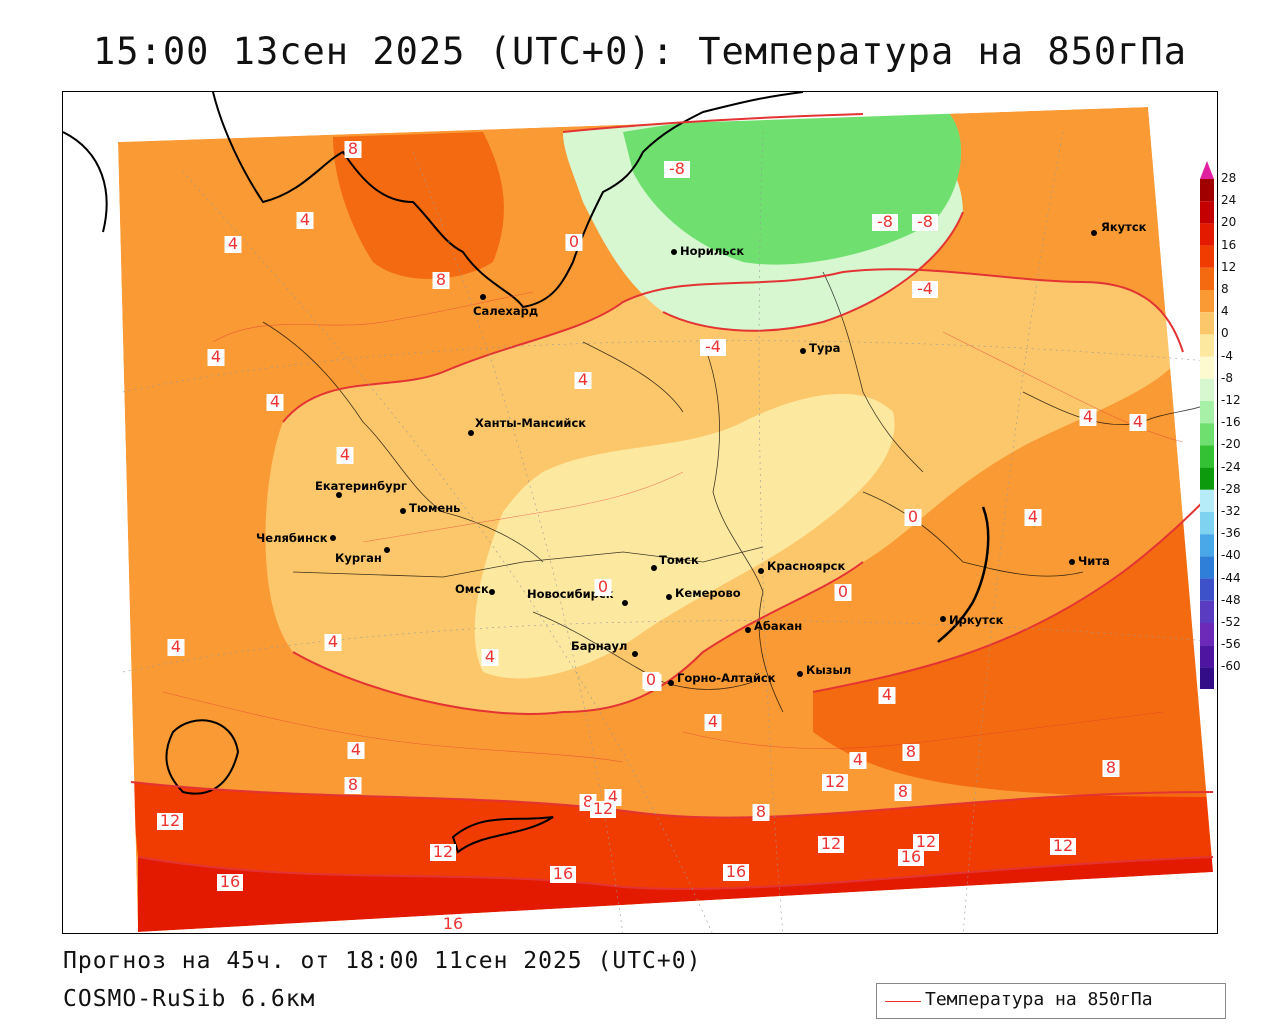 The width and height of the screenshot is (1280, 1024). Describe the element at coordinates (824, 348) in the screenshot. I see `city-label: Тура` at that location.